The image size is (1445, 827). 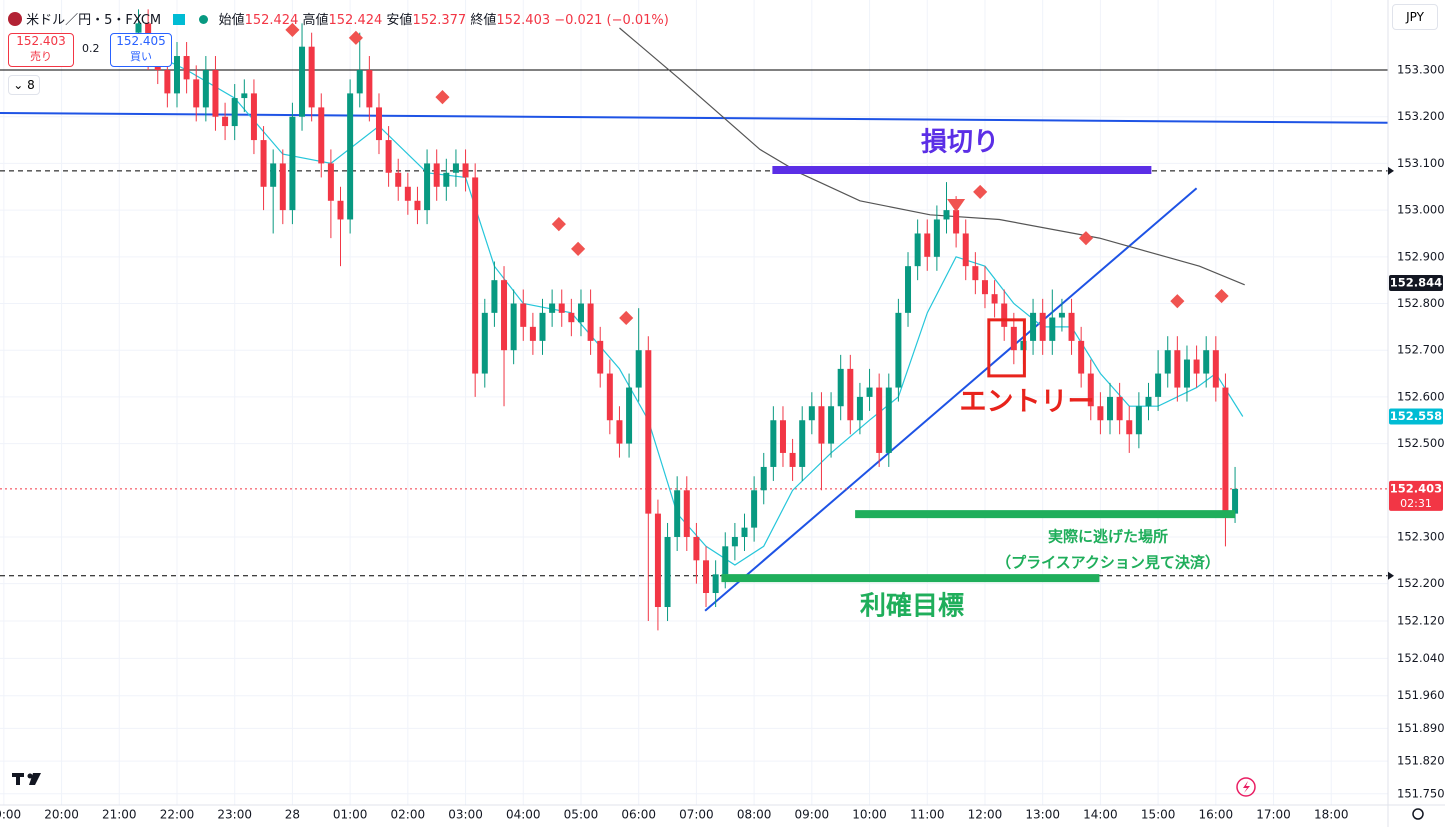 I want to click on settings-icon, so click(x=1418, y=814).